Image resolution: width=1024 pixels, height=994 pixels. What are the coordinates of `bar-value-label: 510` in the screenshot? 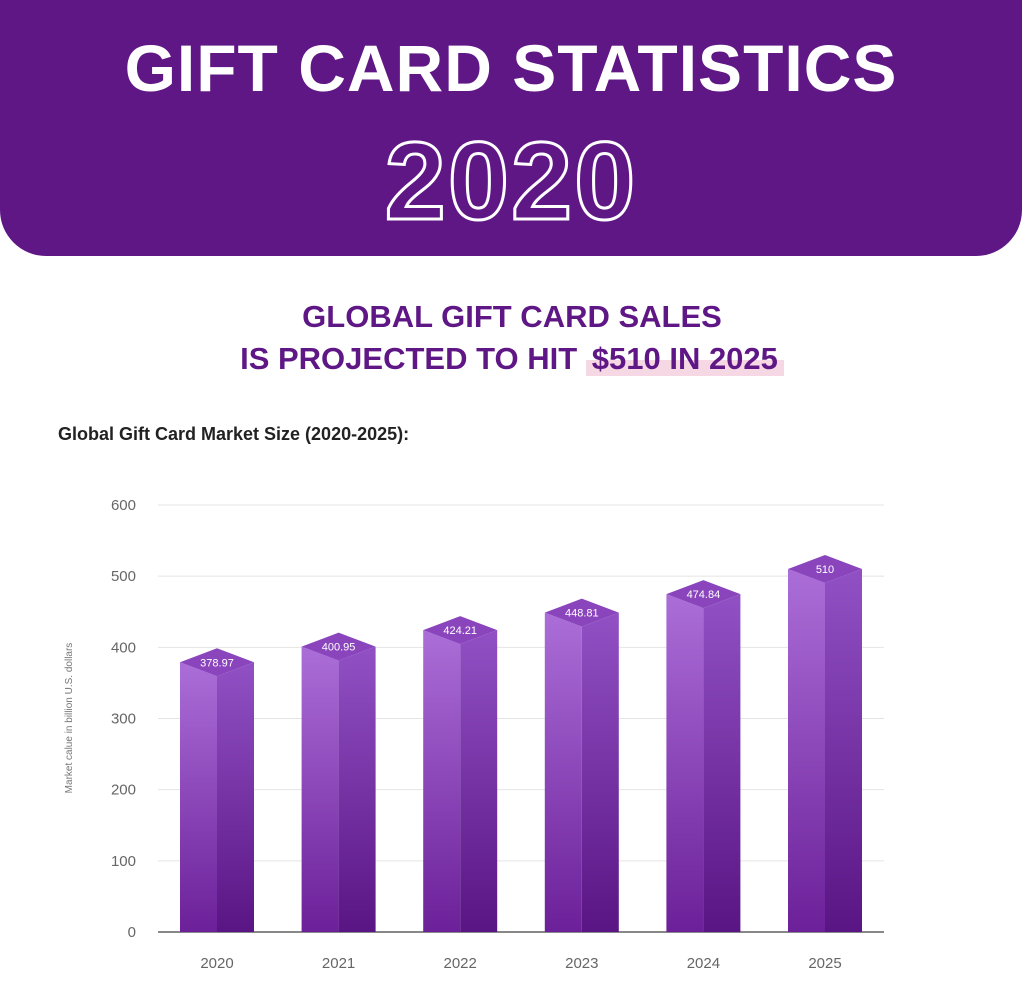 It's located at (825, 570).